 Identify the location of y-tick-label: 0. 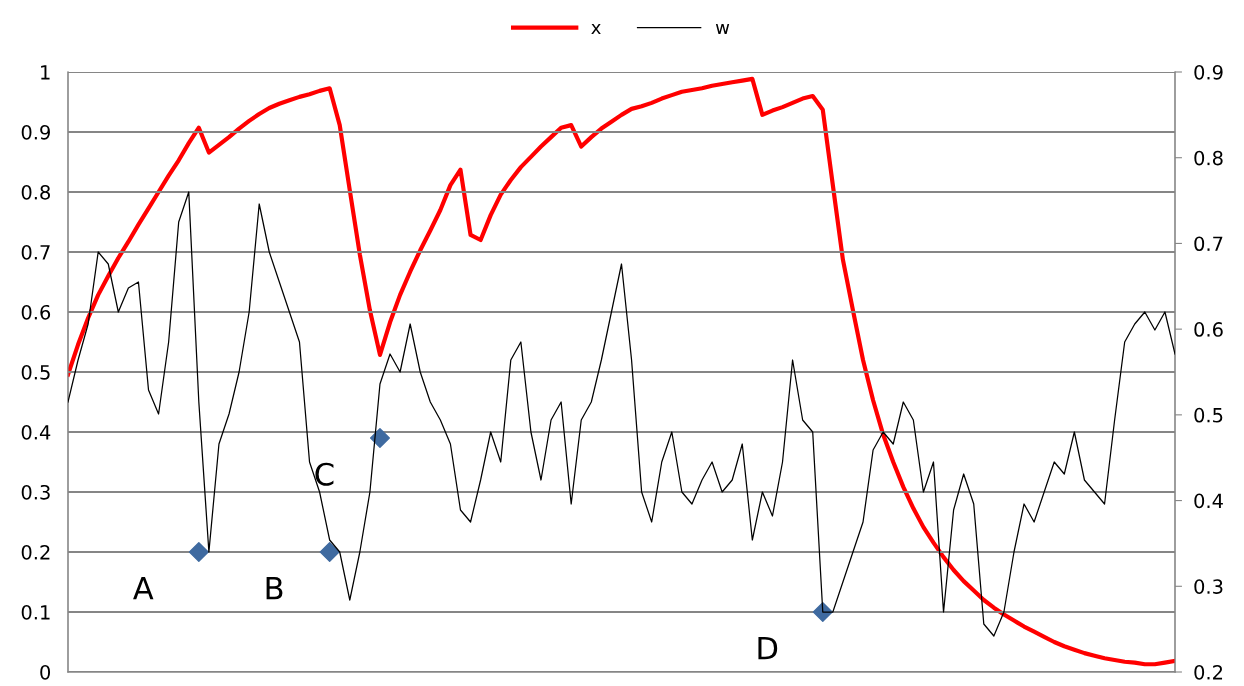
(45, 672).